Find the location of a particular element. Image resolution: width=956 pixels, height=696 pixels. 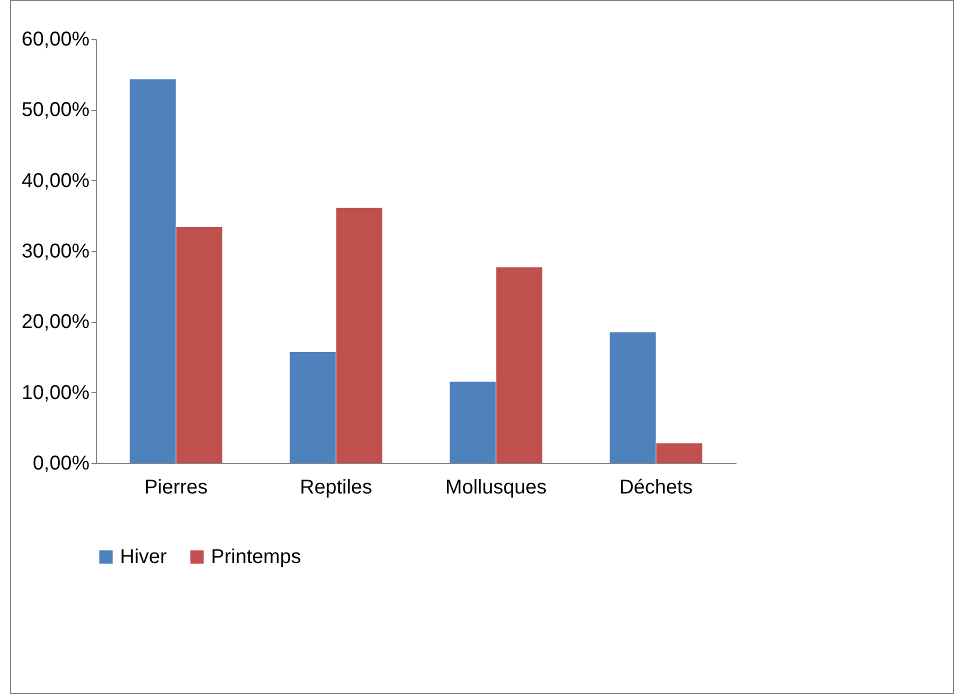

x-tick-label: Déchets is located at coordinates (656, 487).